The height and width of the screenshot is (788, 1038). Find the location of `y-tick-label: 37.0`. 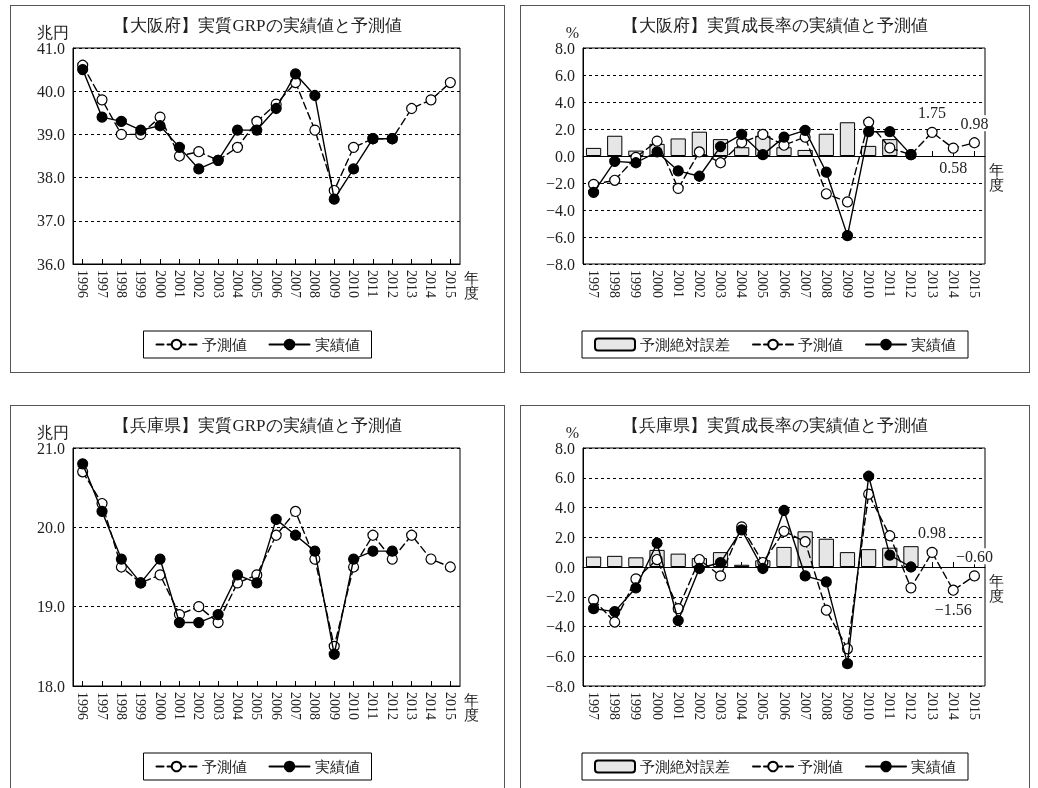

y-tick-label: 37.0 is located at coordinates (51, 221).